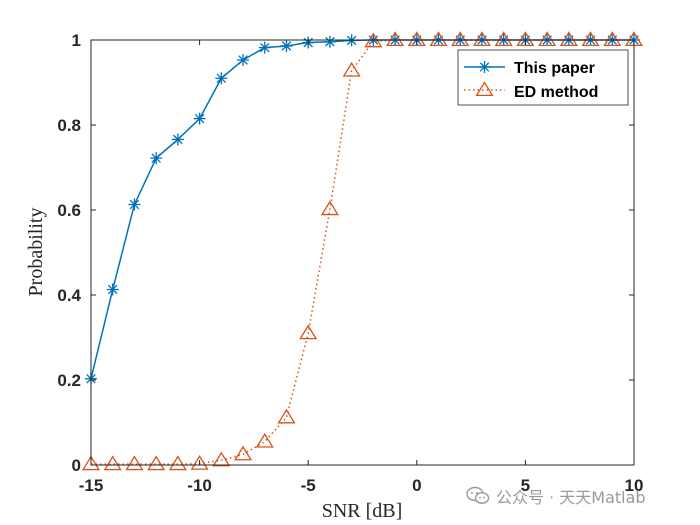 The height and width of the screenshot is (525, 700). I want to click on y-axis-label: Probability, so click(36, 252).